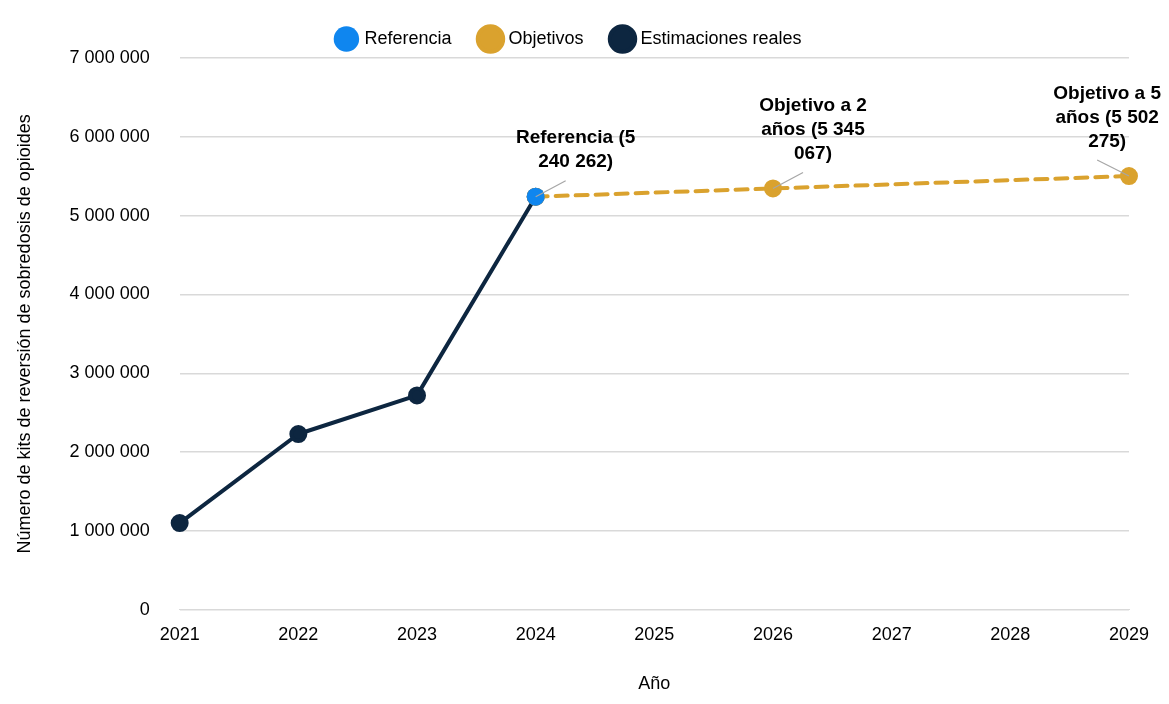 The image size is (1169, 704). Describe the element at coordinates (546, 37) in the screenshot. I see `legend-label: Objetivos` at that location.